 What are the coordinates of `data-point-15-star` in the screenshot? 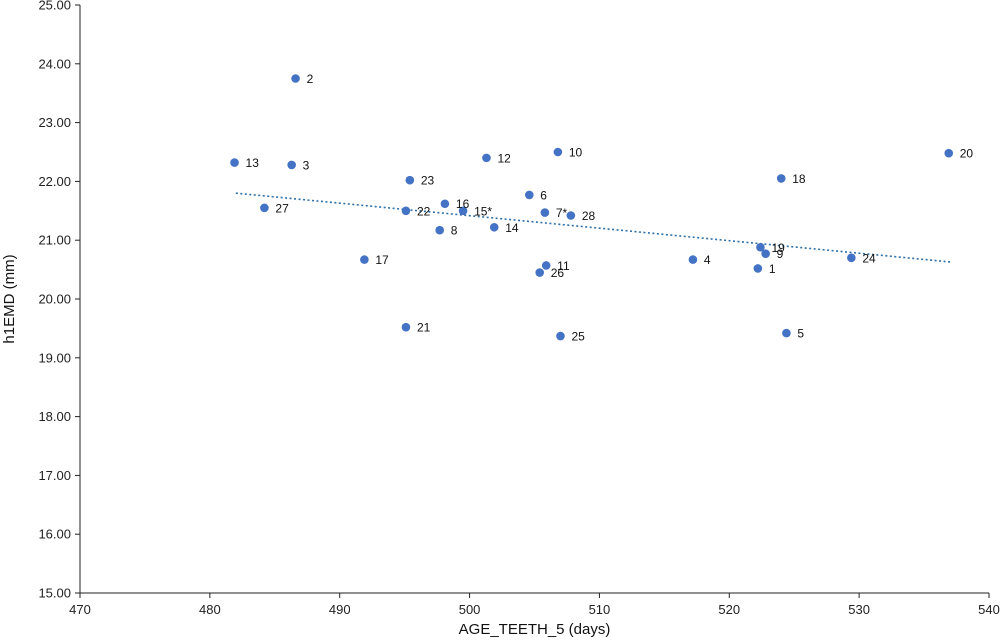 It's located at (463, 211).